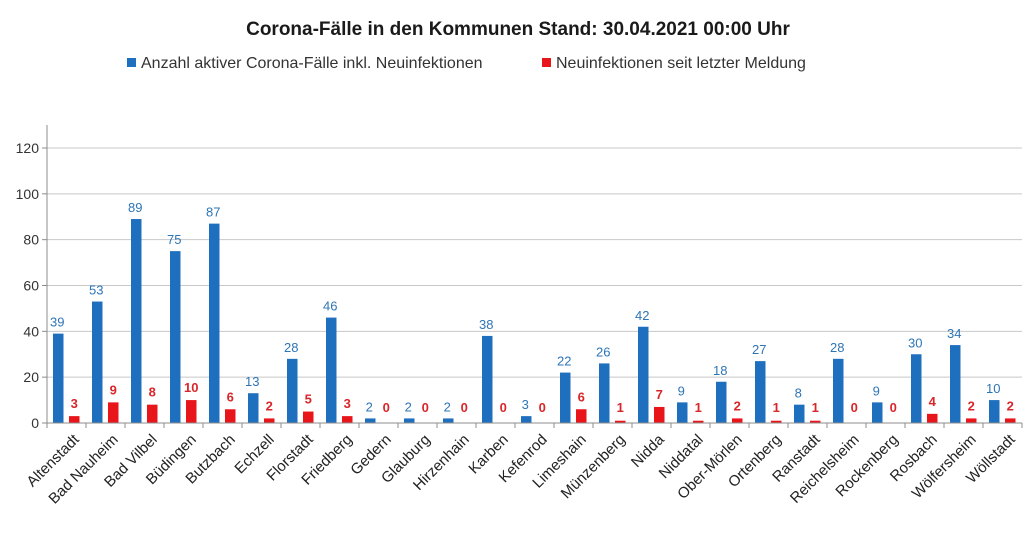 Image resolution: width=1024 pixels, height=534 pixels. I want to click on y-tick-label: 80, so click(31, 240).